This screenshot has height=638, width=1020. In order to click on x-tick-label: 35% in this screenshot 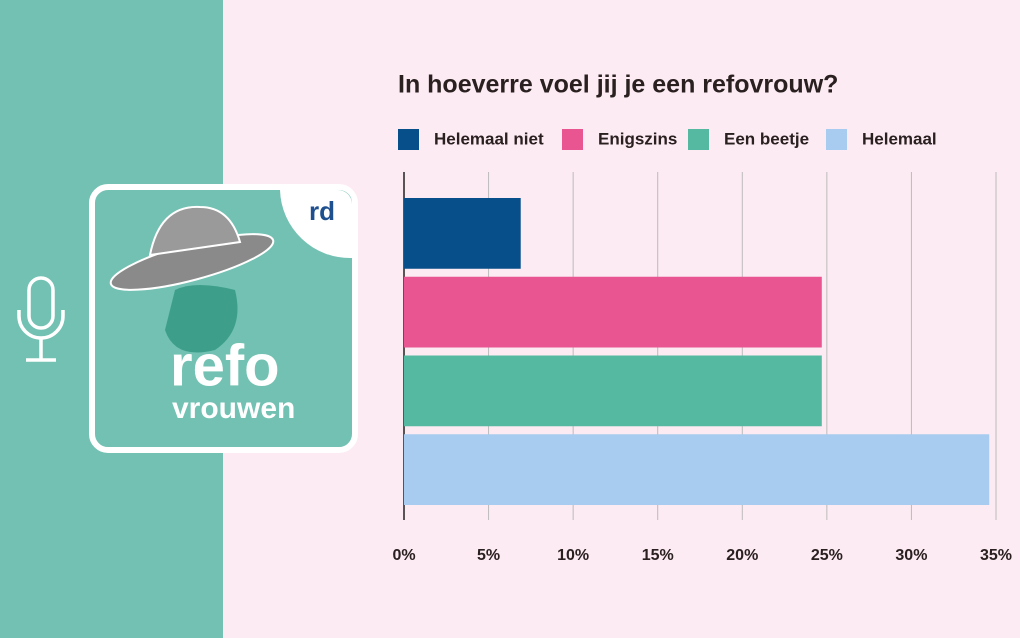, I will do `click(996, 555)`.